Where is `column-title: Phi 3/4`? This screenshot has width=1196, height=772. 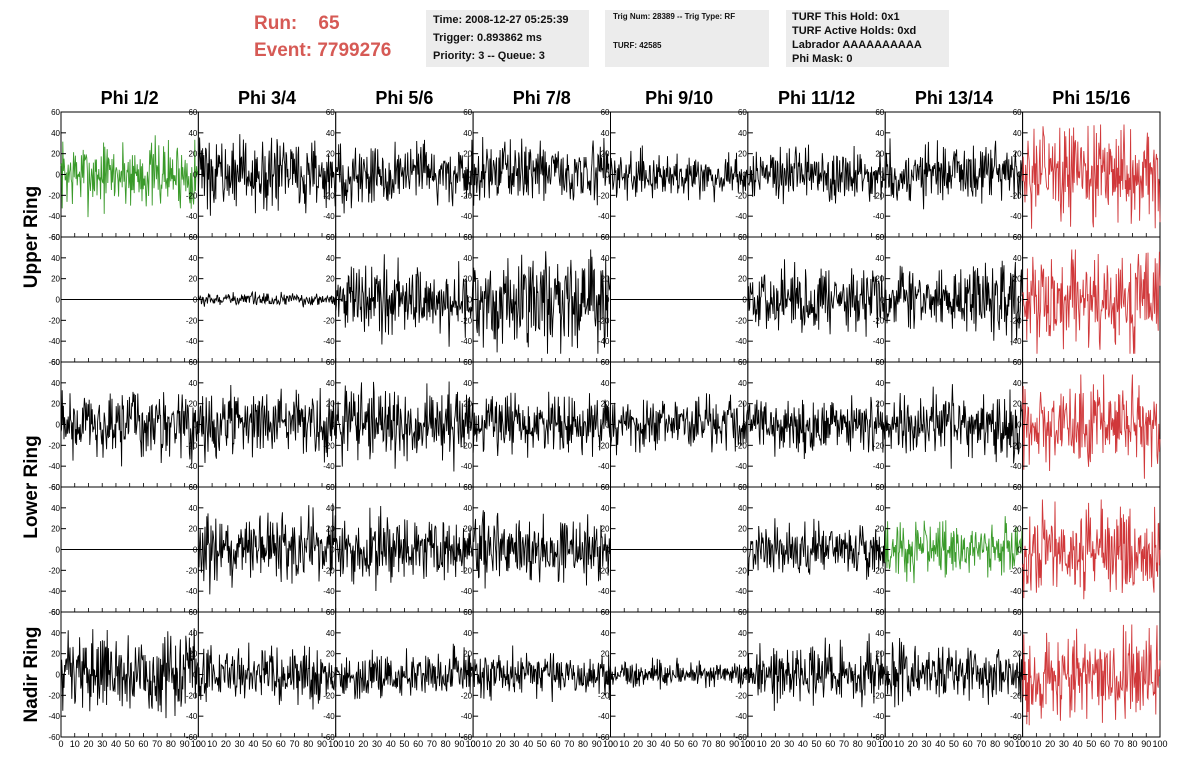
column-title: Phi 3/4 is located at coordinates (267, 98).